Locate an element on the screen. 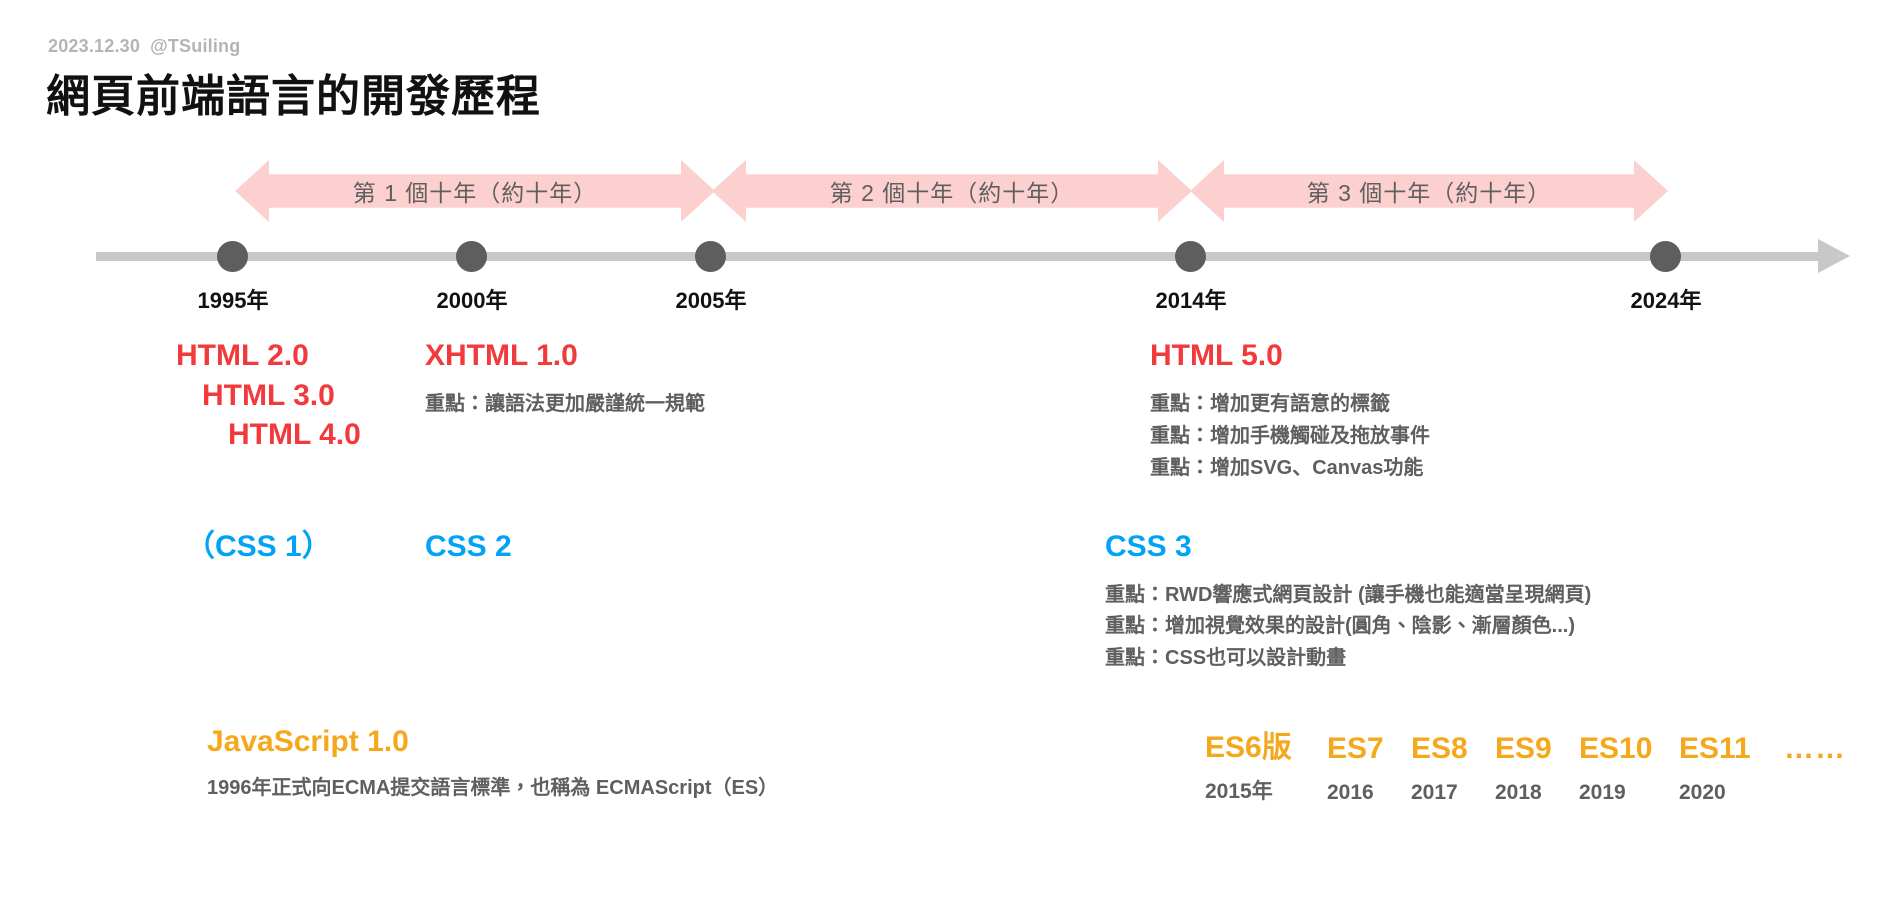 Image resolution: width=1900 pixels, height=900 pixels. es-year-1: 2016 is located at coordinates (1350, 792).